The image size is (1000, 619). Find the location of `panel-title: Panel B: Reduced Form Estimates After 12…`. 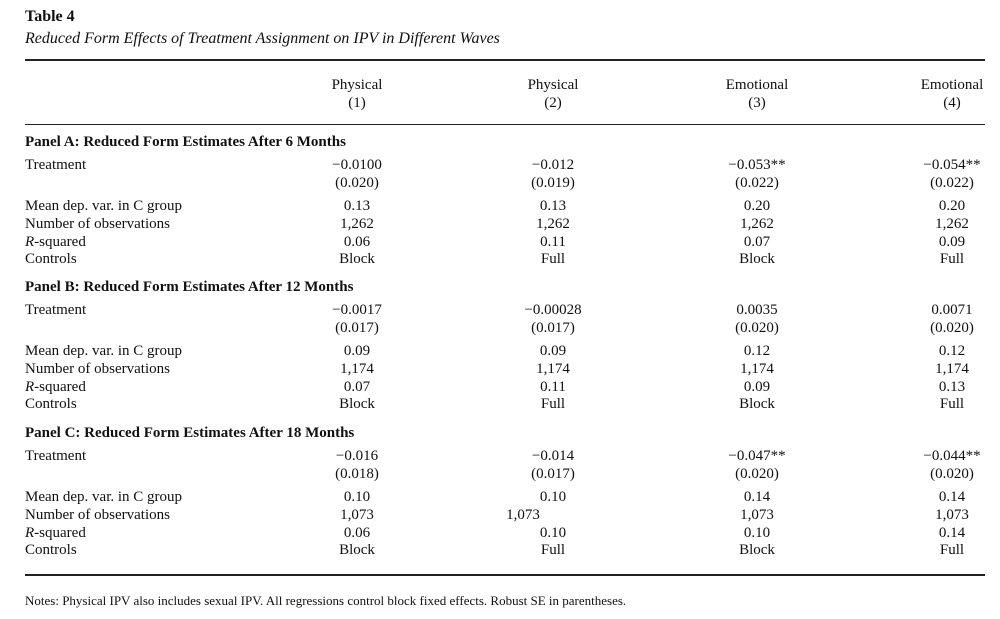

panel-title: Panel B: Reduced Form Estimates After 12… is located at coordinates (189, 287).